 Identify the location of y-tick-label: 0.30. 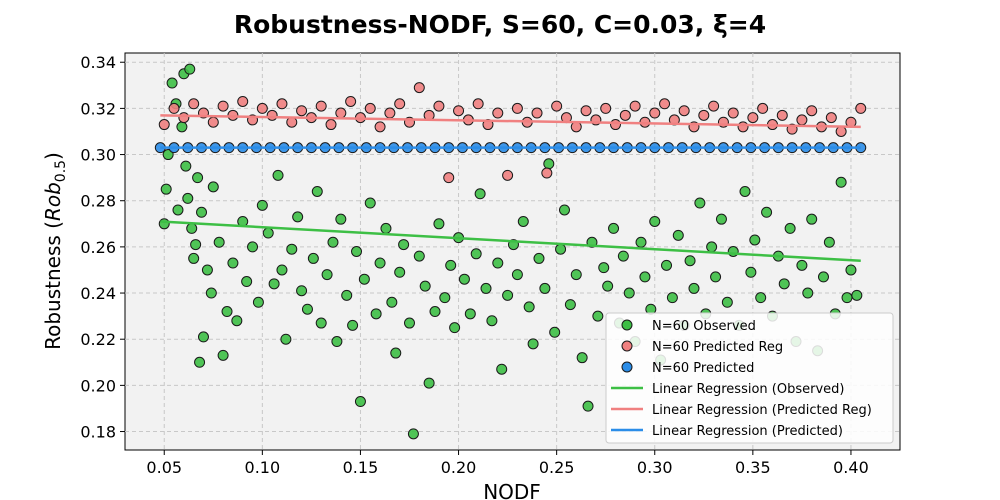
(98, 155).